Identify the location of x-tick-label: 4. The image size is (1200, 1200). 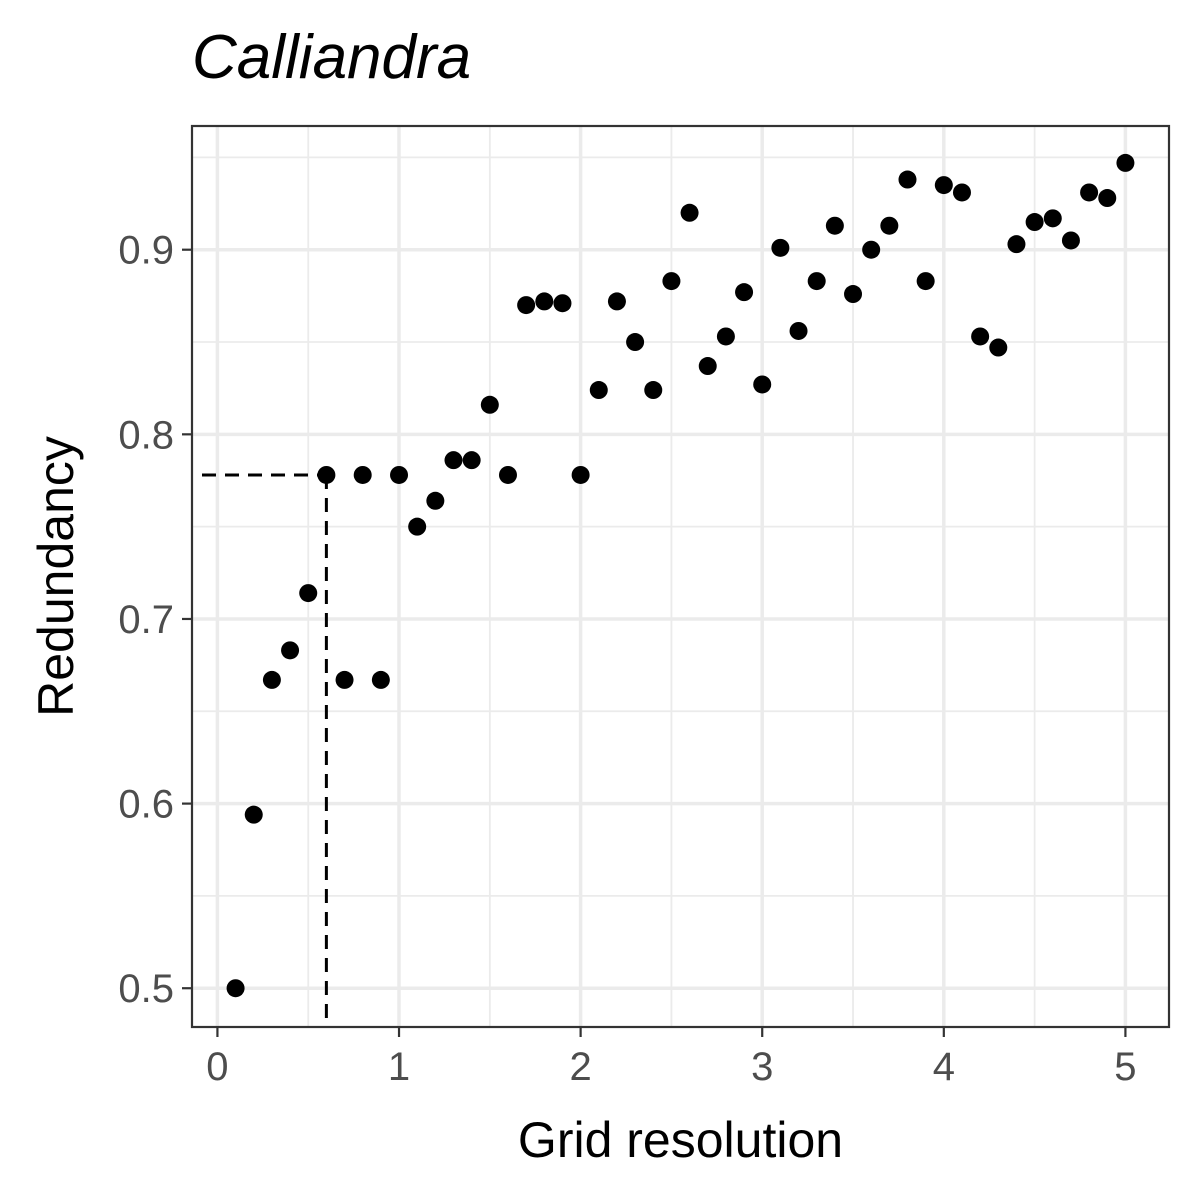
(944, 1067).